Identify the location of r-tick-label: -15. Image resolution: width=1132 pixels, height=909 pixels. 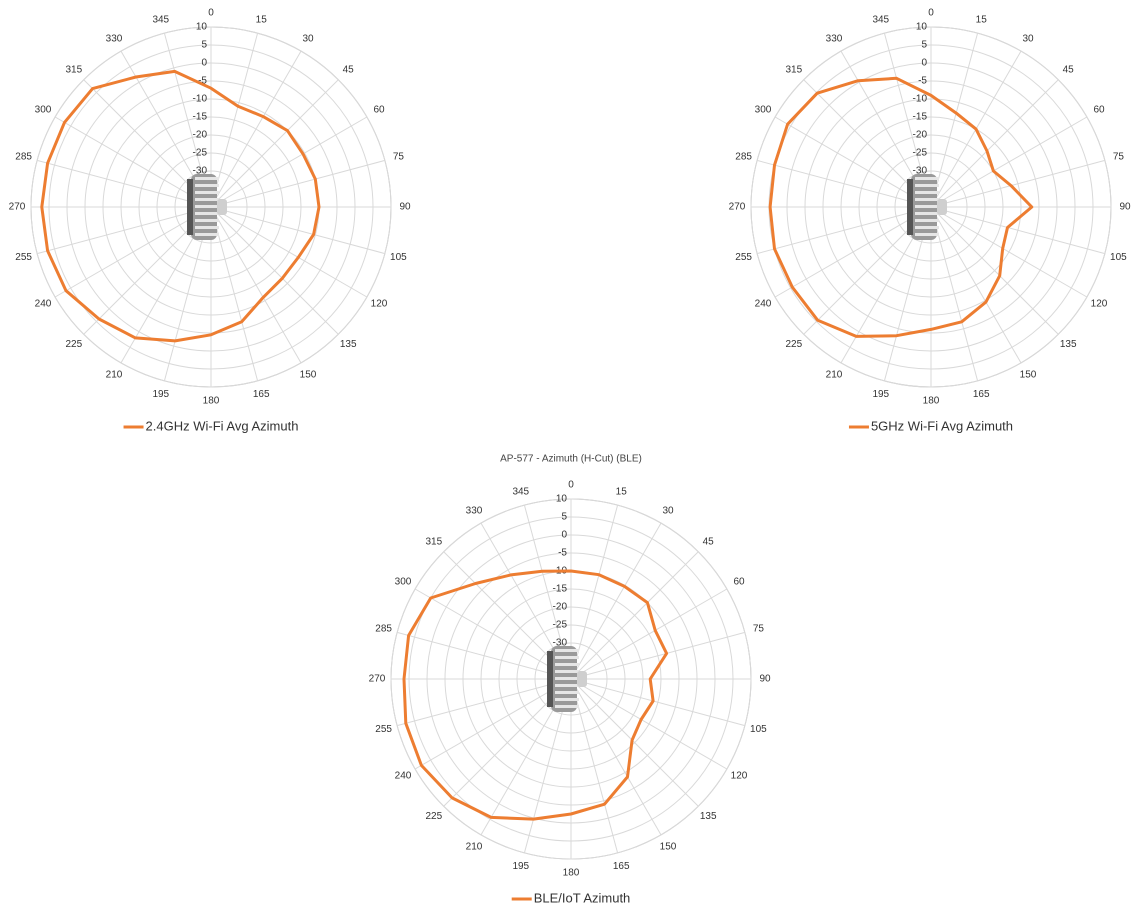
(560, 589).